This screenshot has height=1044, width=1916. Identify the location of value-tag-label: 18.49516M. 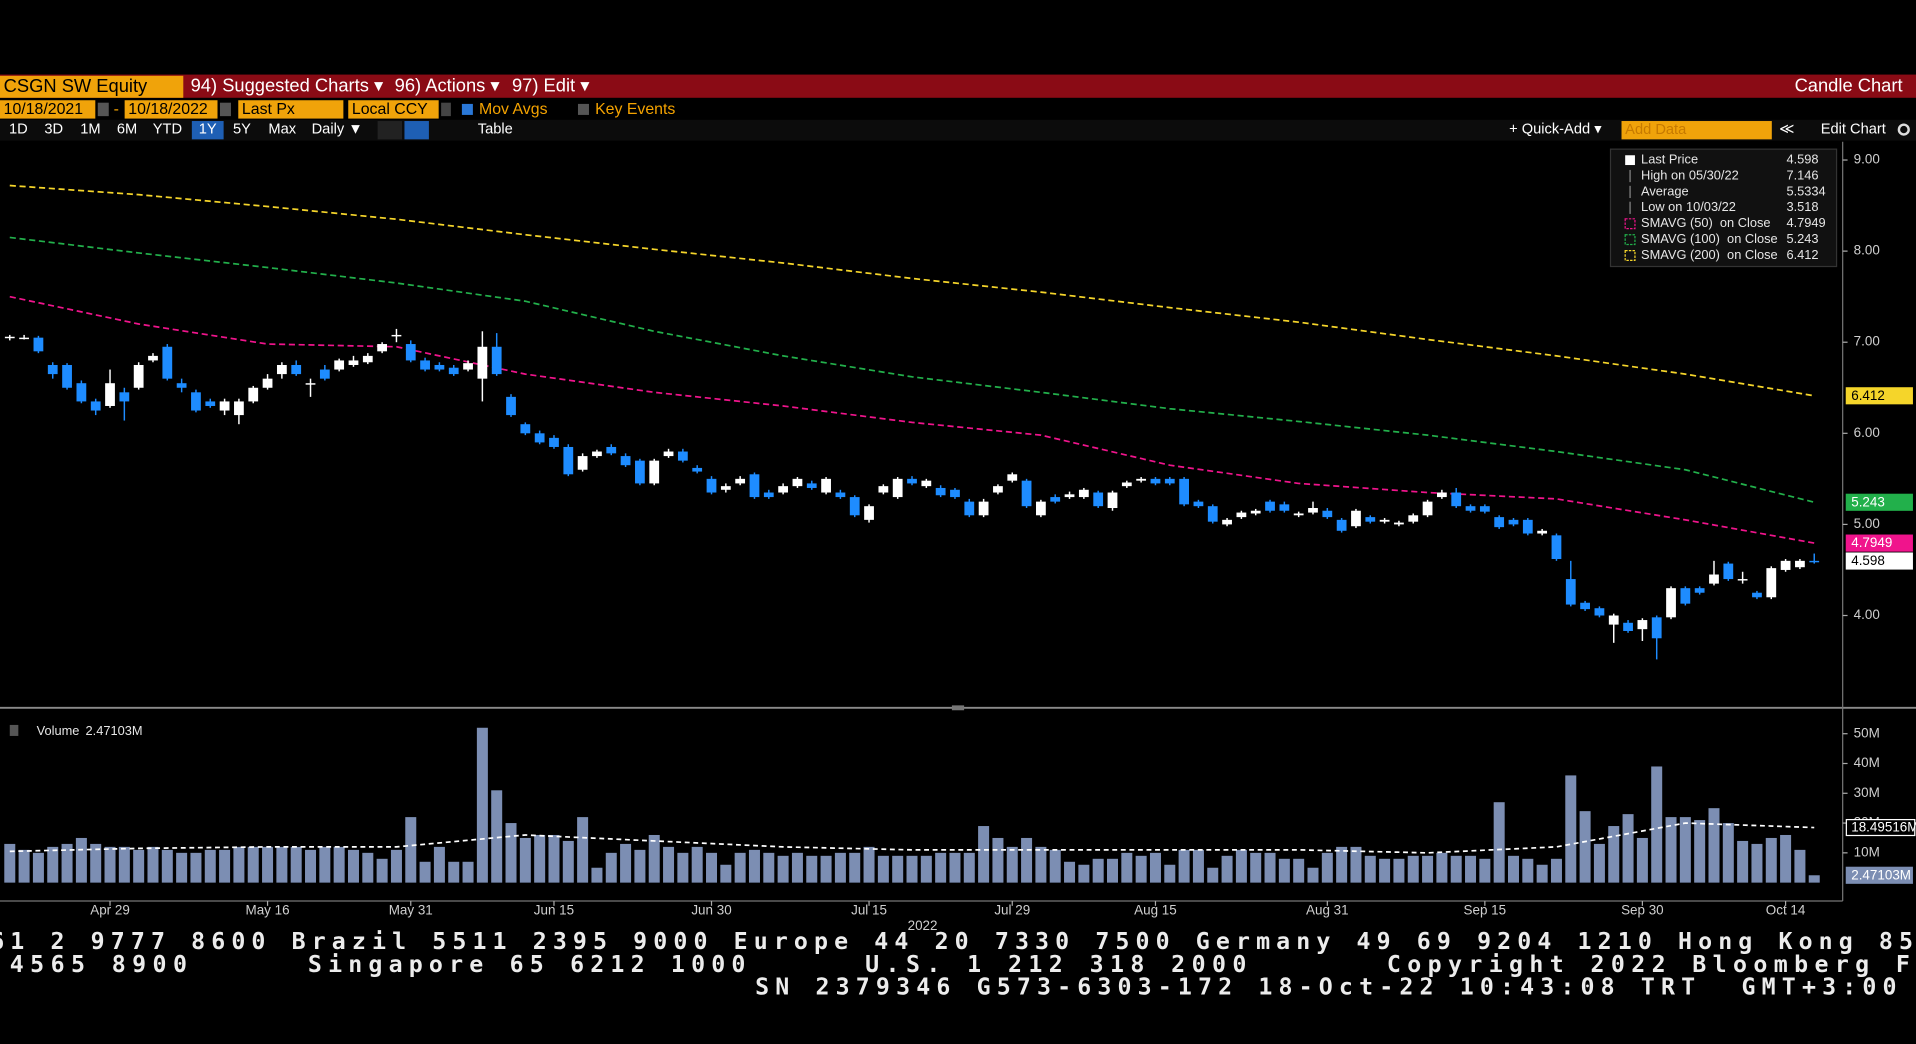
(1883, 827).